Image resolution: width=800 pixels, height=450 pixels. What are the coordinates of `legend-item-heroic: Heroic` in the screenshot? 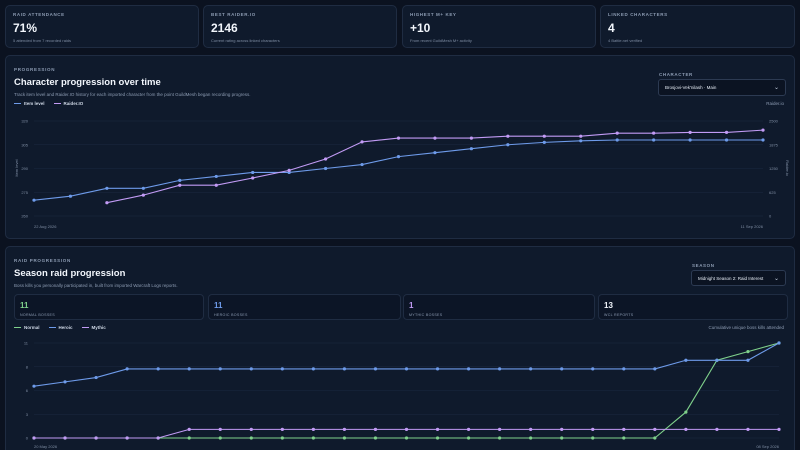 It's located at (60, 327).